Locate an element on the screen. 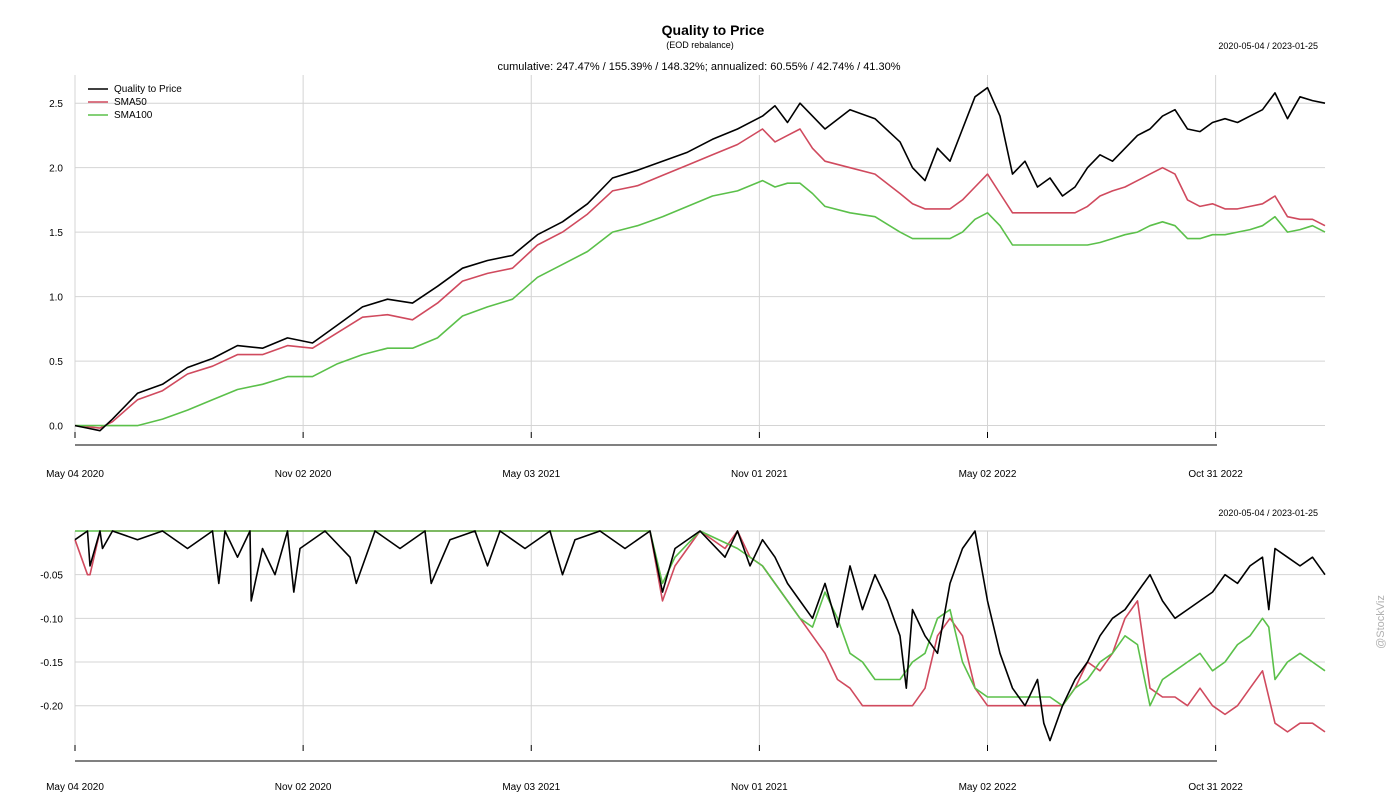 Image resolution: width=1400 pixels, height=800 pixels. performance-y-tick-label-1: 0.5 is located at coordinates (56, 362).